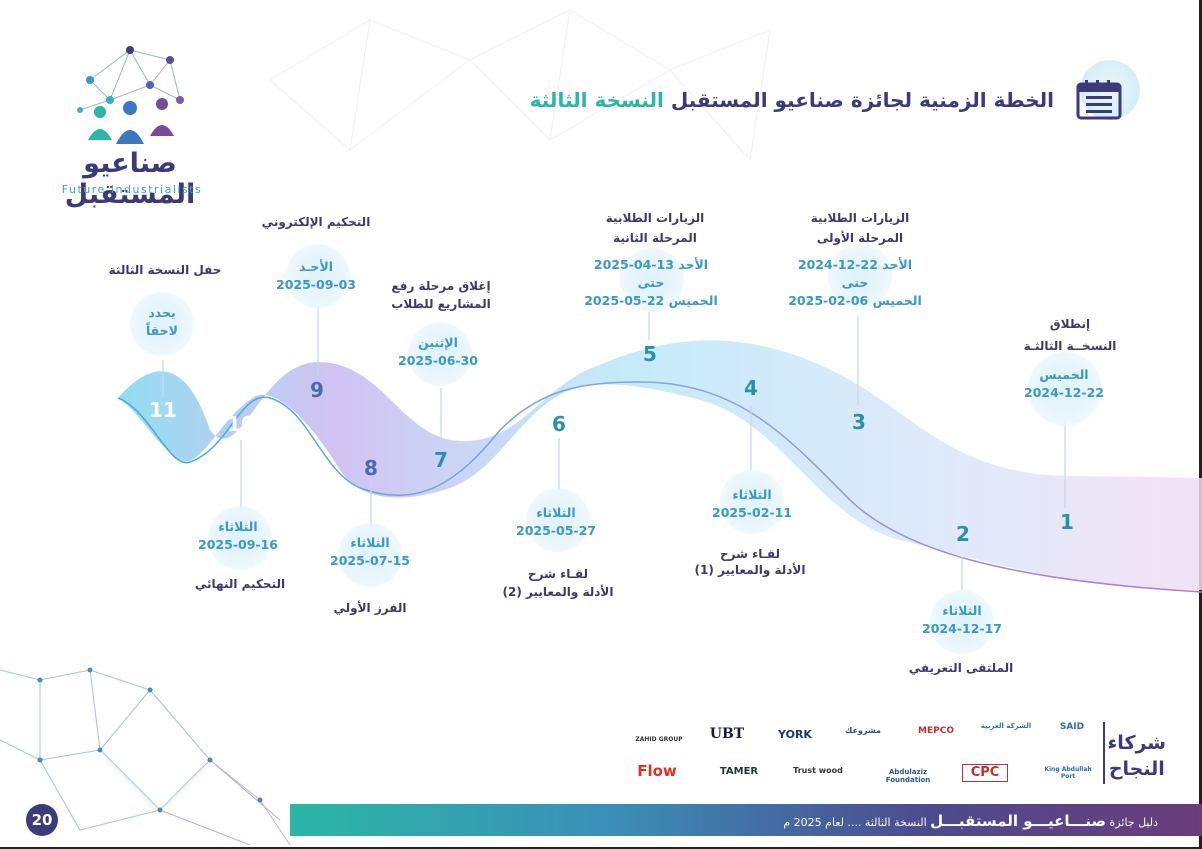 The width and height of the screenshot is (1202, 849). Describe the element at coordinates (1070, 324) in the screenshot. I see `milestone-1-title-line1: إنطلاق` at that location.